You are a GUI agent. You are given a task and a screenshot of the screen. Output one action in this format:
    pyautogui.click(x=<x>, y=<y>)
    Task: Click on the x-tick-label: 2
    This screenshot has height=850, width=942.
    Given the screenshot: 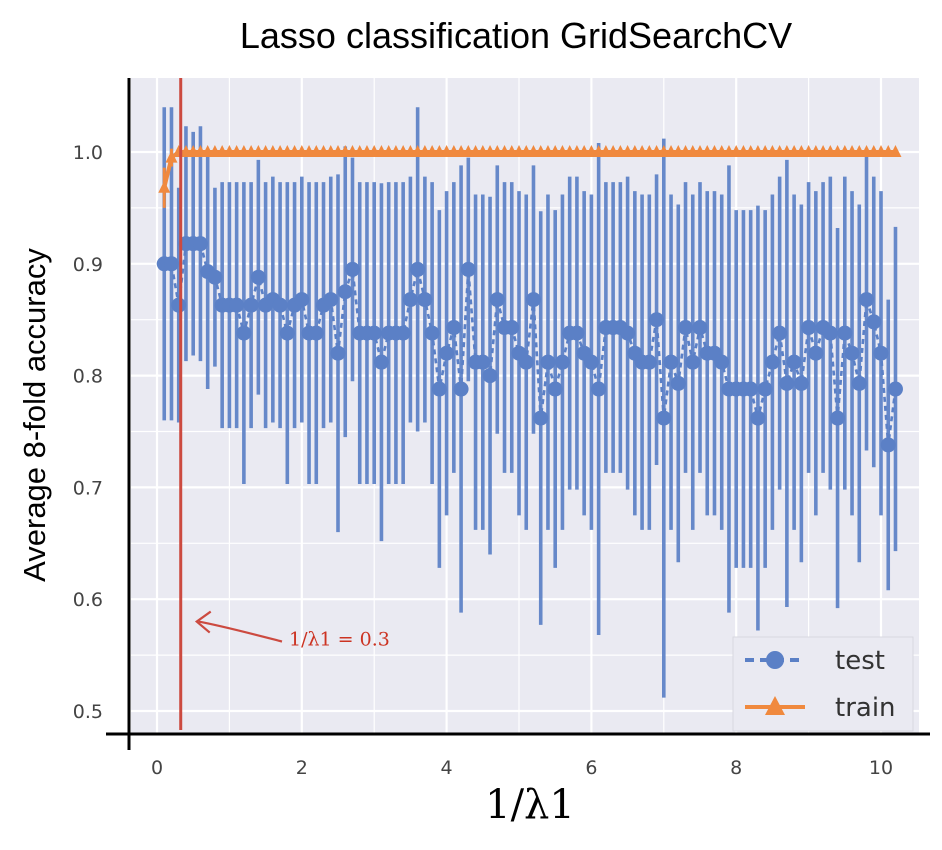 What is the action you would take?
    pyautogui.click(x=302, y=768)
    